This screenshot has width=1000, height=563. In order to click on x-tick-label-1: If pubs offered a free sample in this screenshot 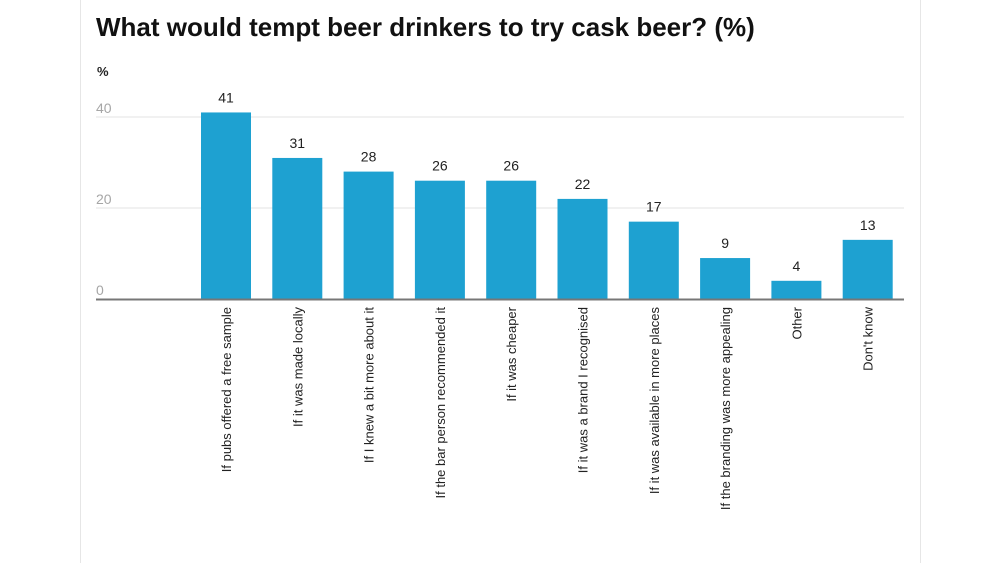, I will do `click(226, 389)`.